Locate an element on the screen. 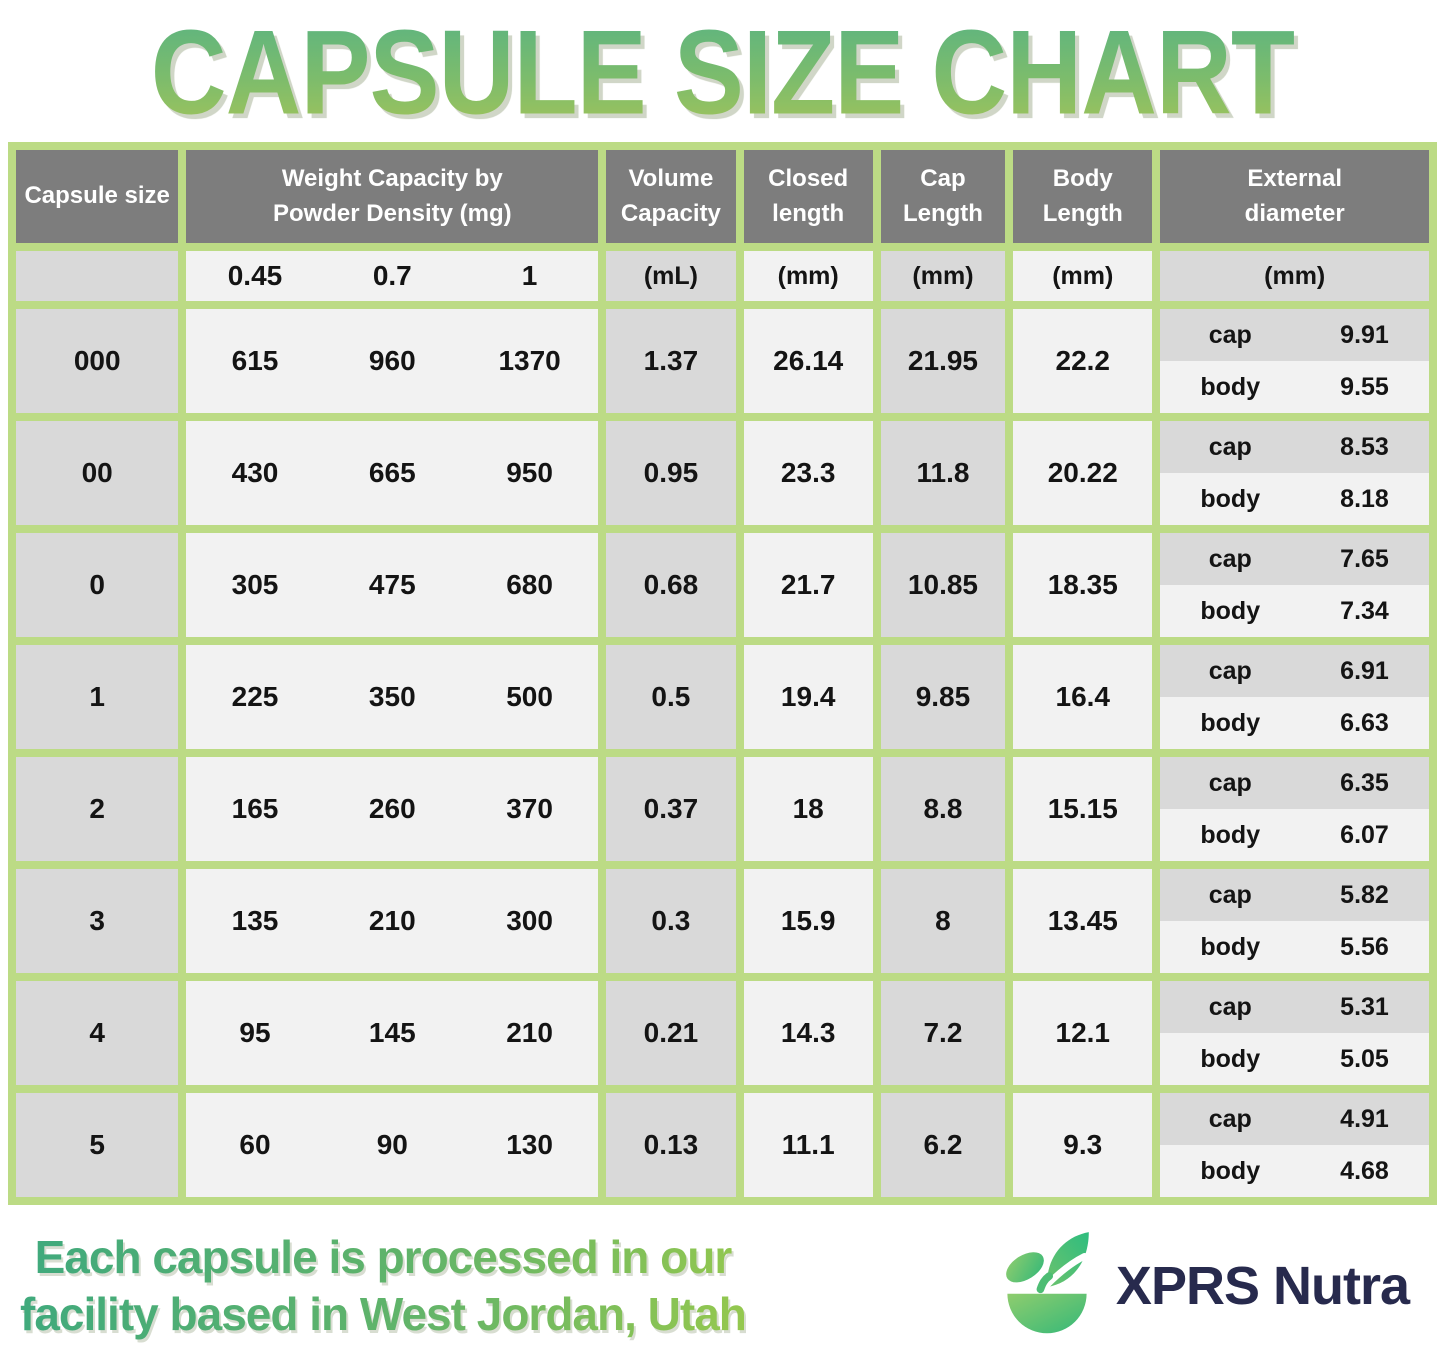 The width and height of the screenshot is (1445, 1366). cell-body-length: 16.4 is located at coordinates (1083, 697).